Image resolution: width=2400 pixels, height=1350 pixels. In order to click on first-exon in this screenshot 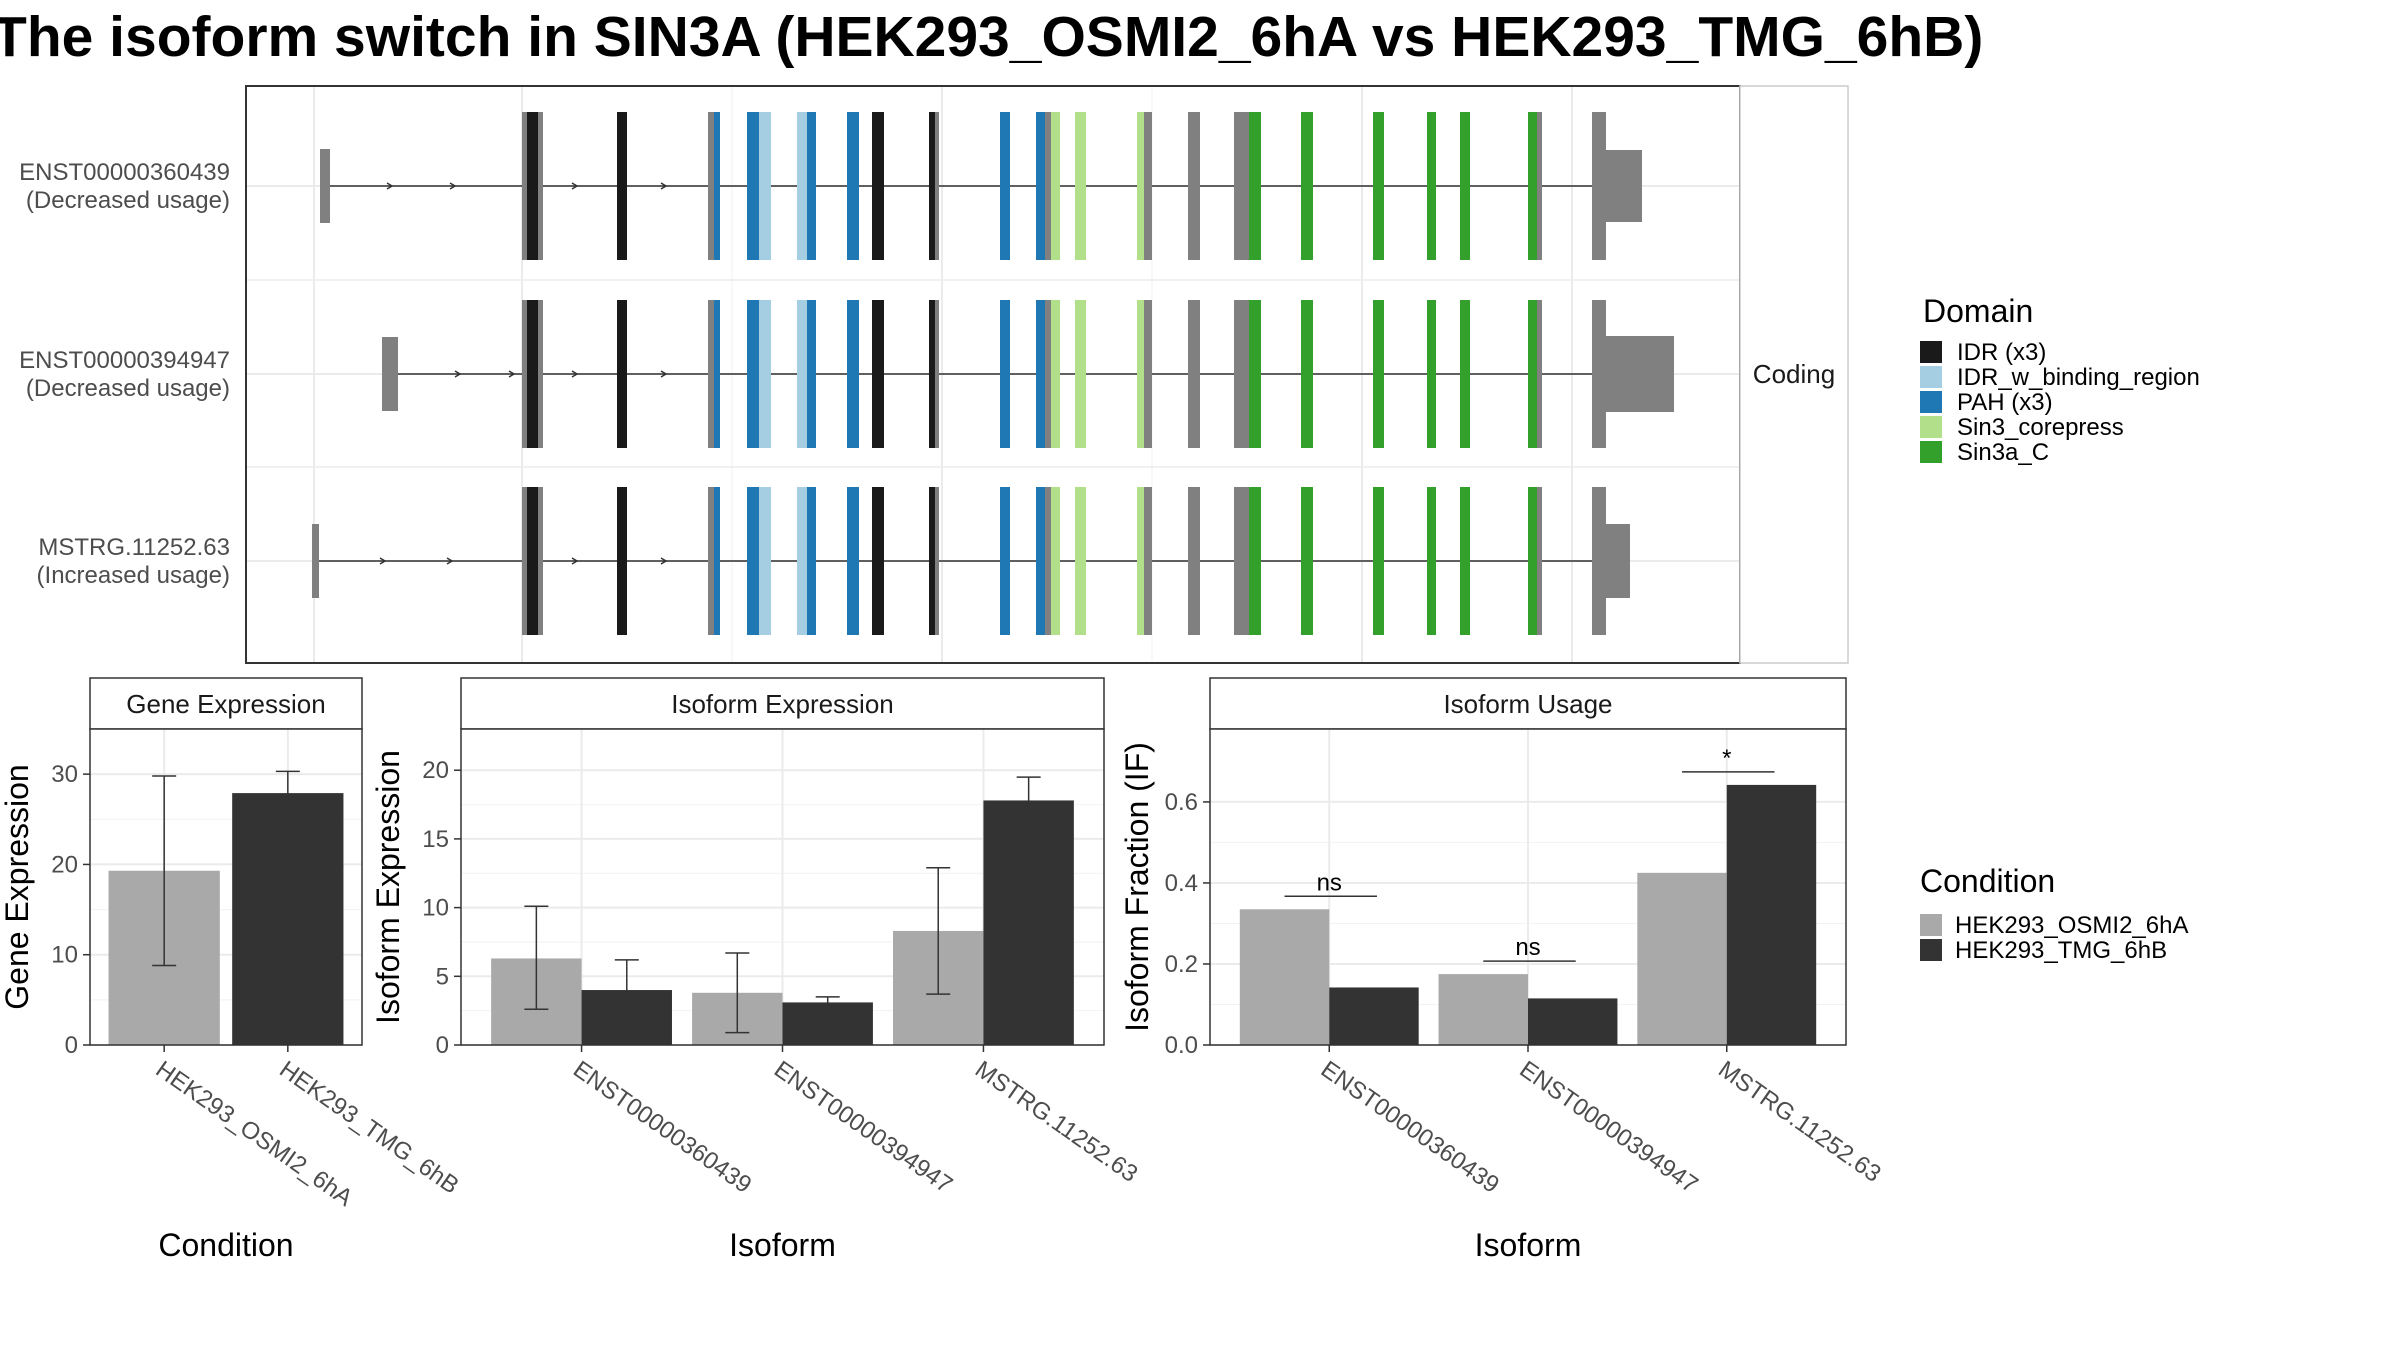, I will do `click(315, 561)`.